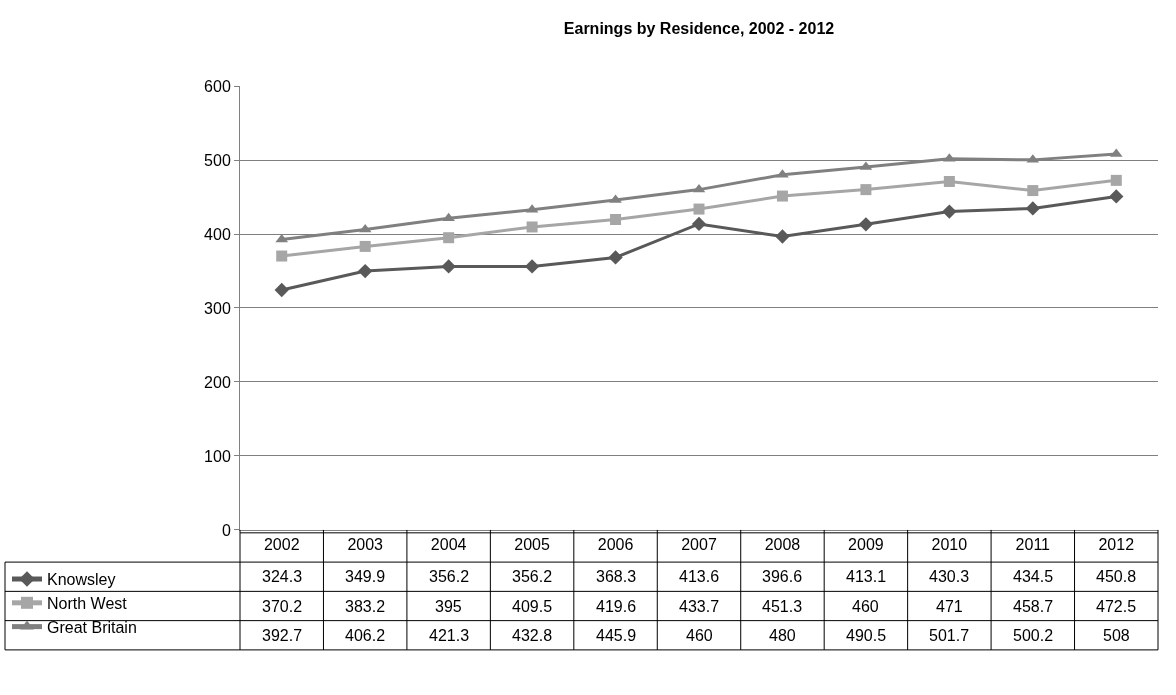  Describe the element at coordinates (782, 635) in the screenshot. I see `data-label: 480` at that location.